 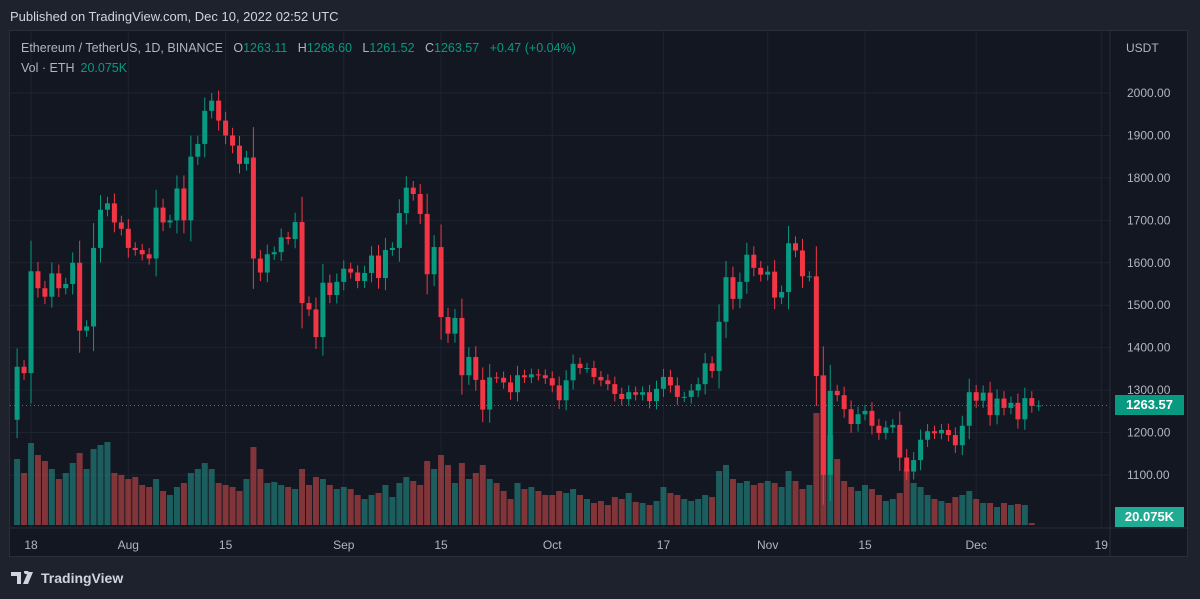 What do you see at coordinates (329, 48) in the screenshot?
I see `high-value: 1268.60` at bounding box center [329, 48].